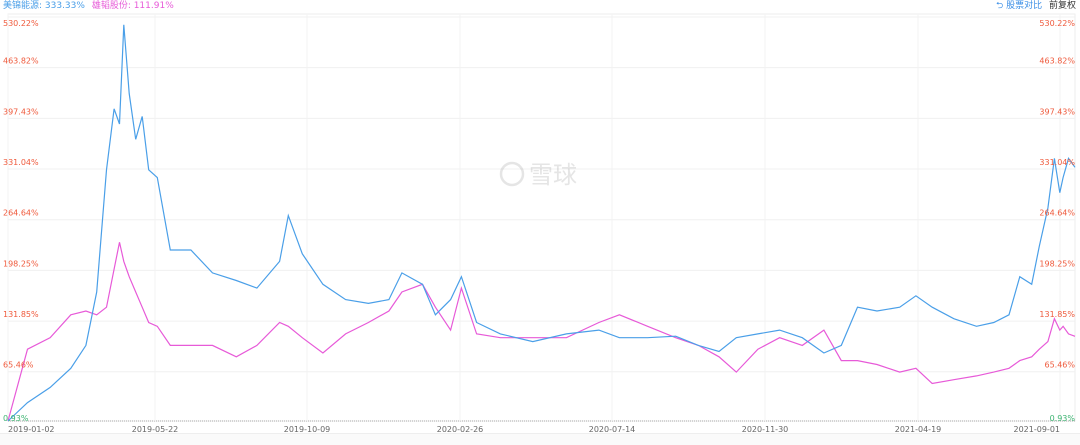 The height and width of the screenshot is (445, 1080). What do you see at coordinates (44, 6) in the screenshot?
I see `legend-series-1: 美锦能源: 333.33%` at bounding box center [44, 6].